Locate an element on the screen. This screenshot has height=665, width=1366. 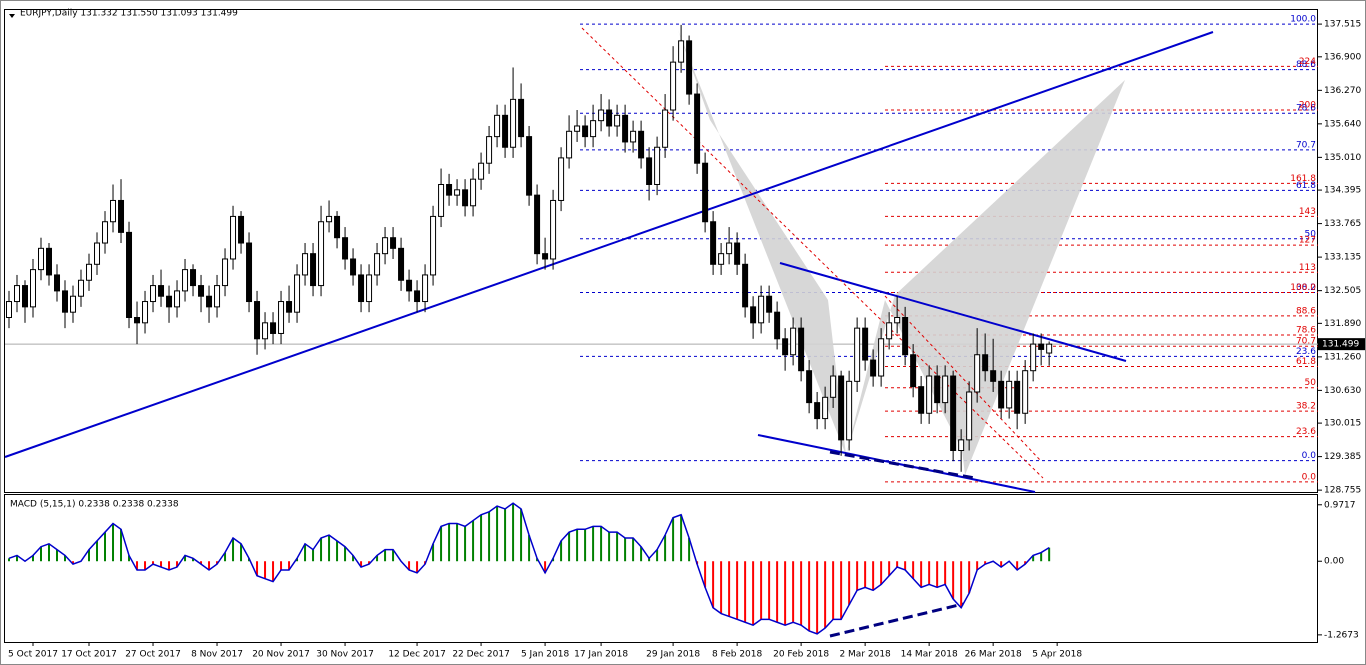
y-tick-label: 133.135 is located at coordinates (1342, 258).